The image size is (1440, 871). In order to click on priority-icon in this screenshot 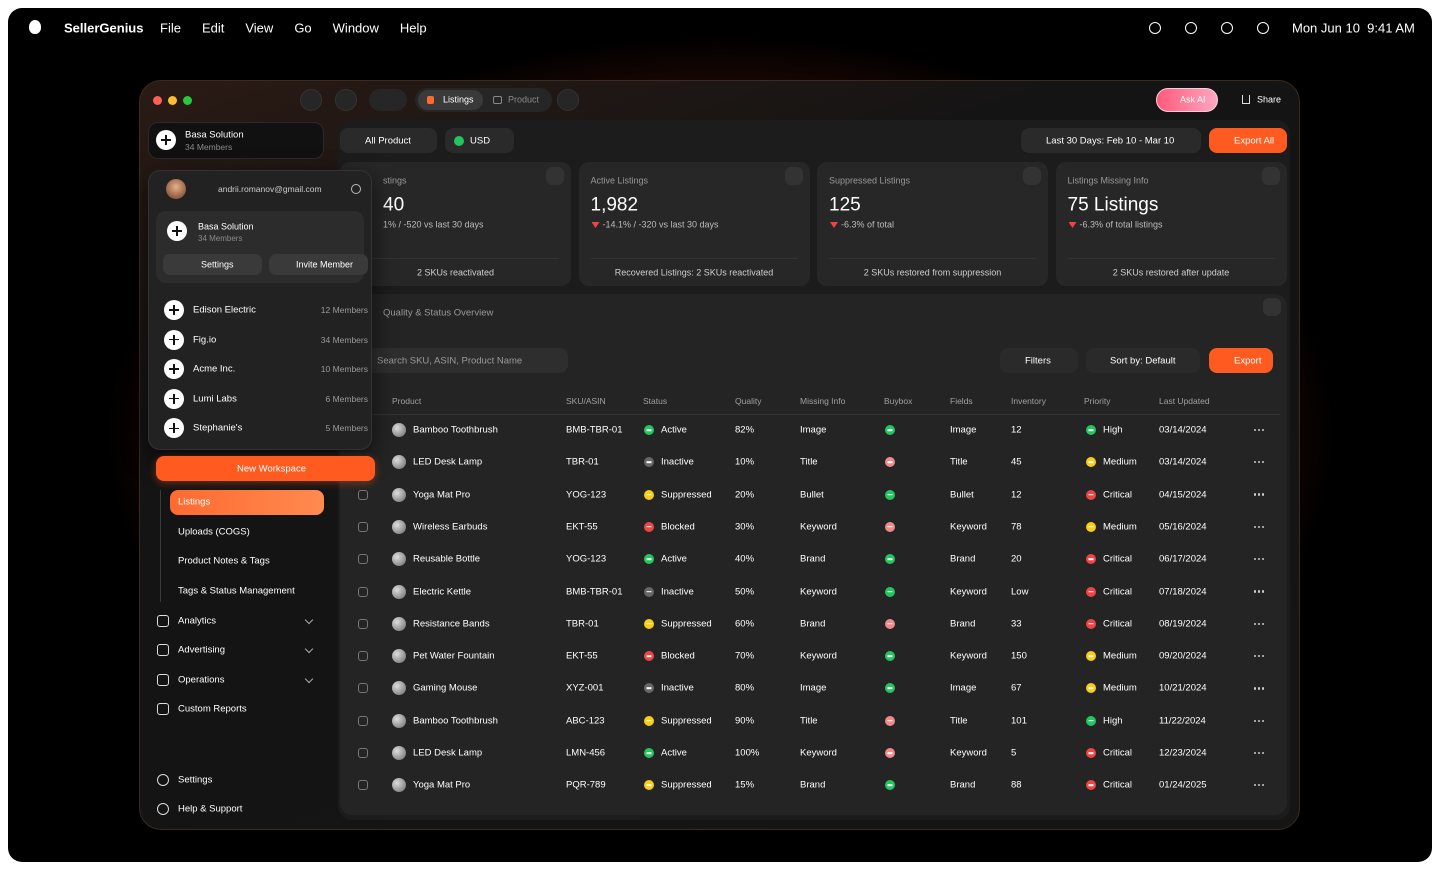, I will do `click(1091, 623)`.